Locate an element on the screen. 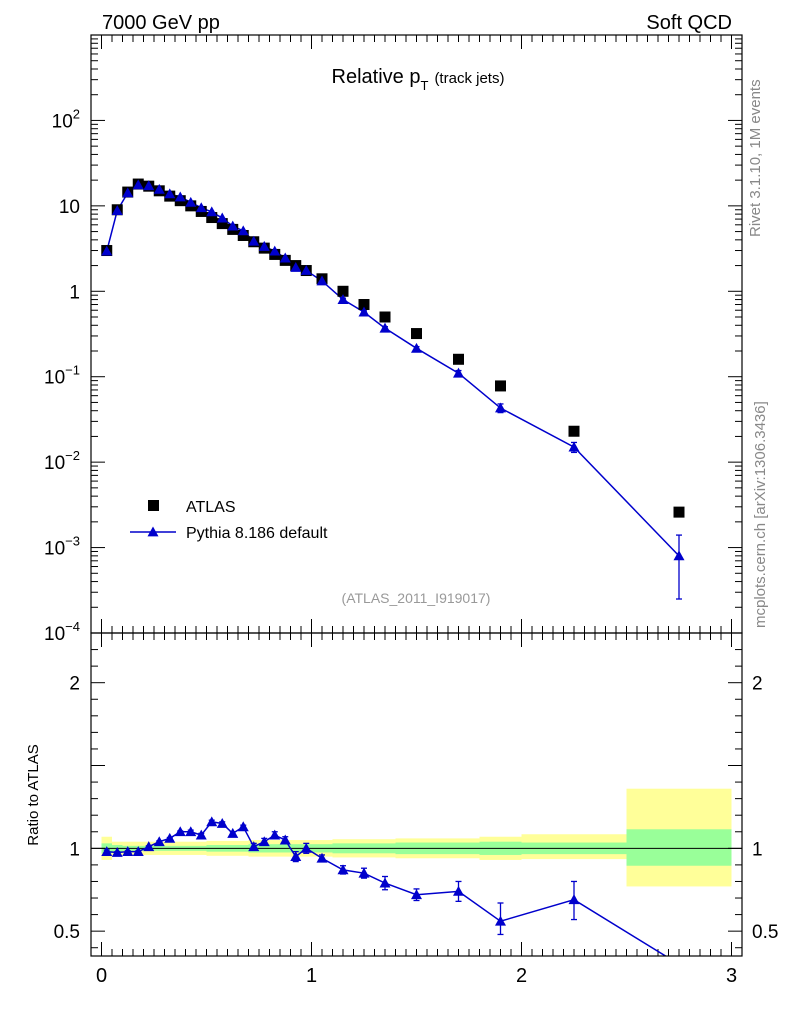 The height and width of the screenshot is (1024, 786). ratio-plot-data is located at coordinates (393, 892).